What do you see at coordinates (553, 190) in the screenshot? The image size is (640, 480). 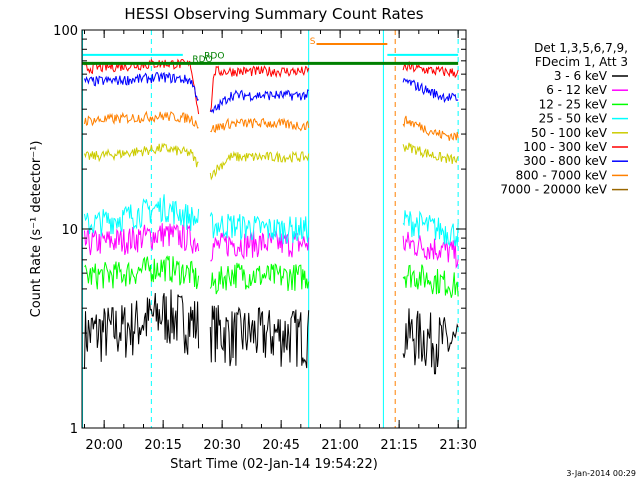 I see `legend-entry-label-9: 7000 - 20000 keV` at bounding box center [553, 190].